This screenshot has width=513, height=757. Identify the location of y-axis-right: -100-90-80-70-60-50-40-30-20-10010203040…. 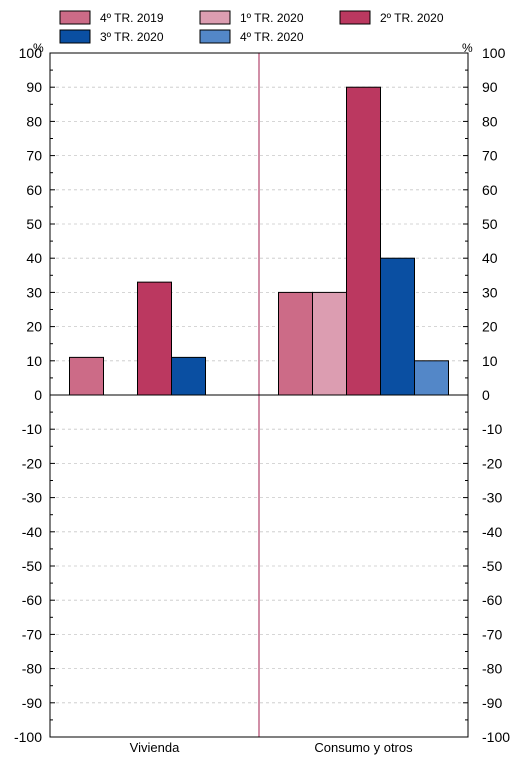
(486, 395).